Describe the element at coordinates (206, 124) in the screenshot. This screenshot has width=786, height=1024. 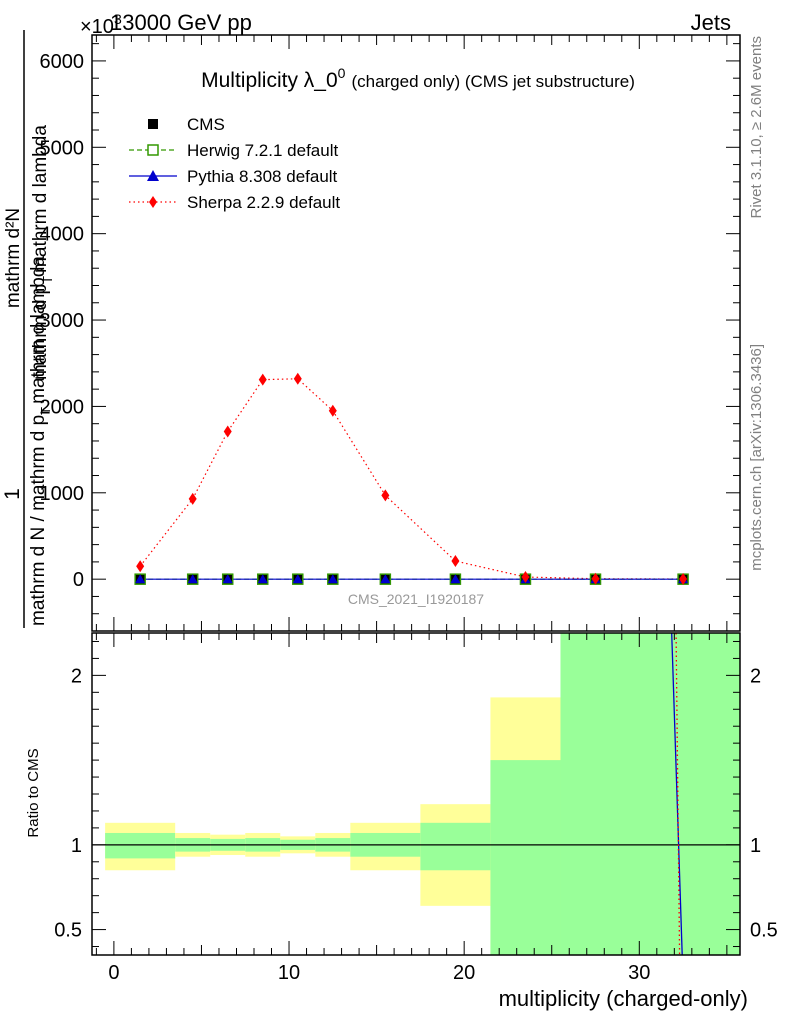
I see `legend-label: CMS` at that location.